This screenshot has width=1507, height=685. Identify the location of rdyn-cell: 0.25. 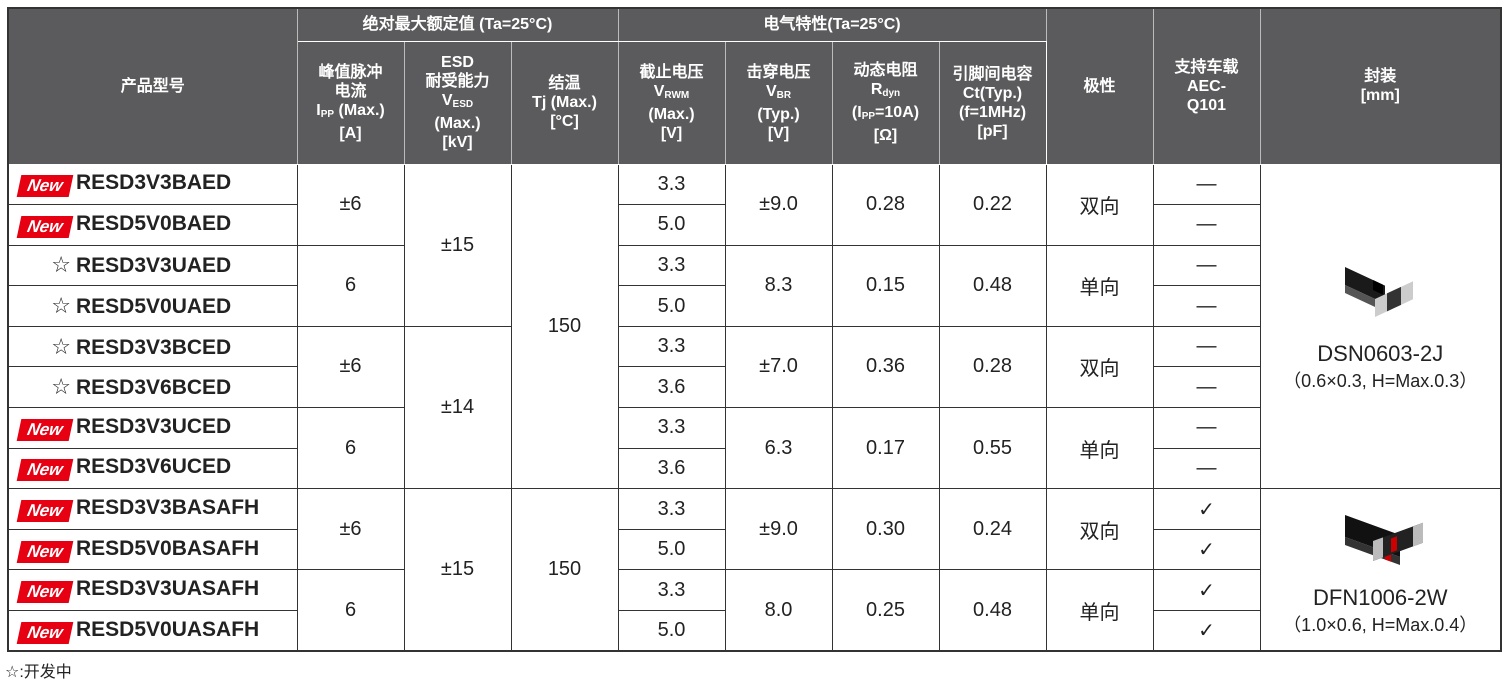
(885, 610).